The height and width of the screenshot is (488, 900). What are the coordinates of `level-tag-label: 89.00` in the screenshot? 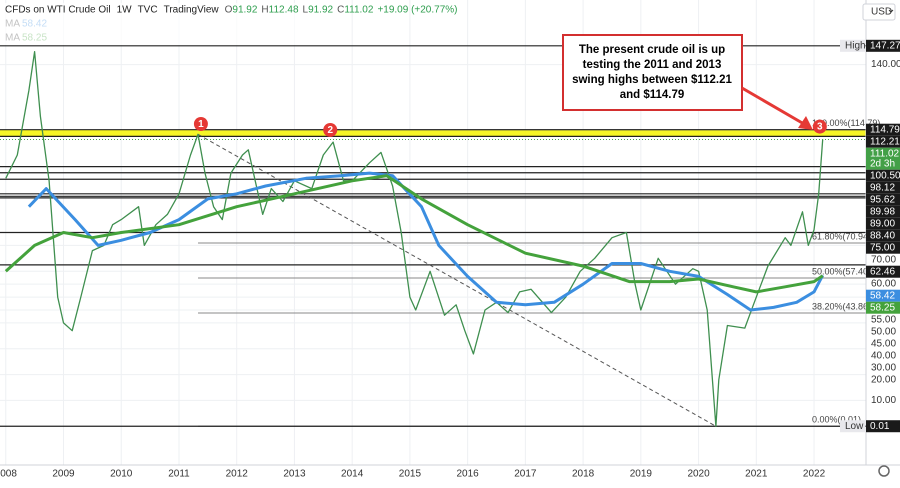 It's located at (882, 223).